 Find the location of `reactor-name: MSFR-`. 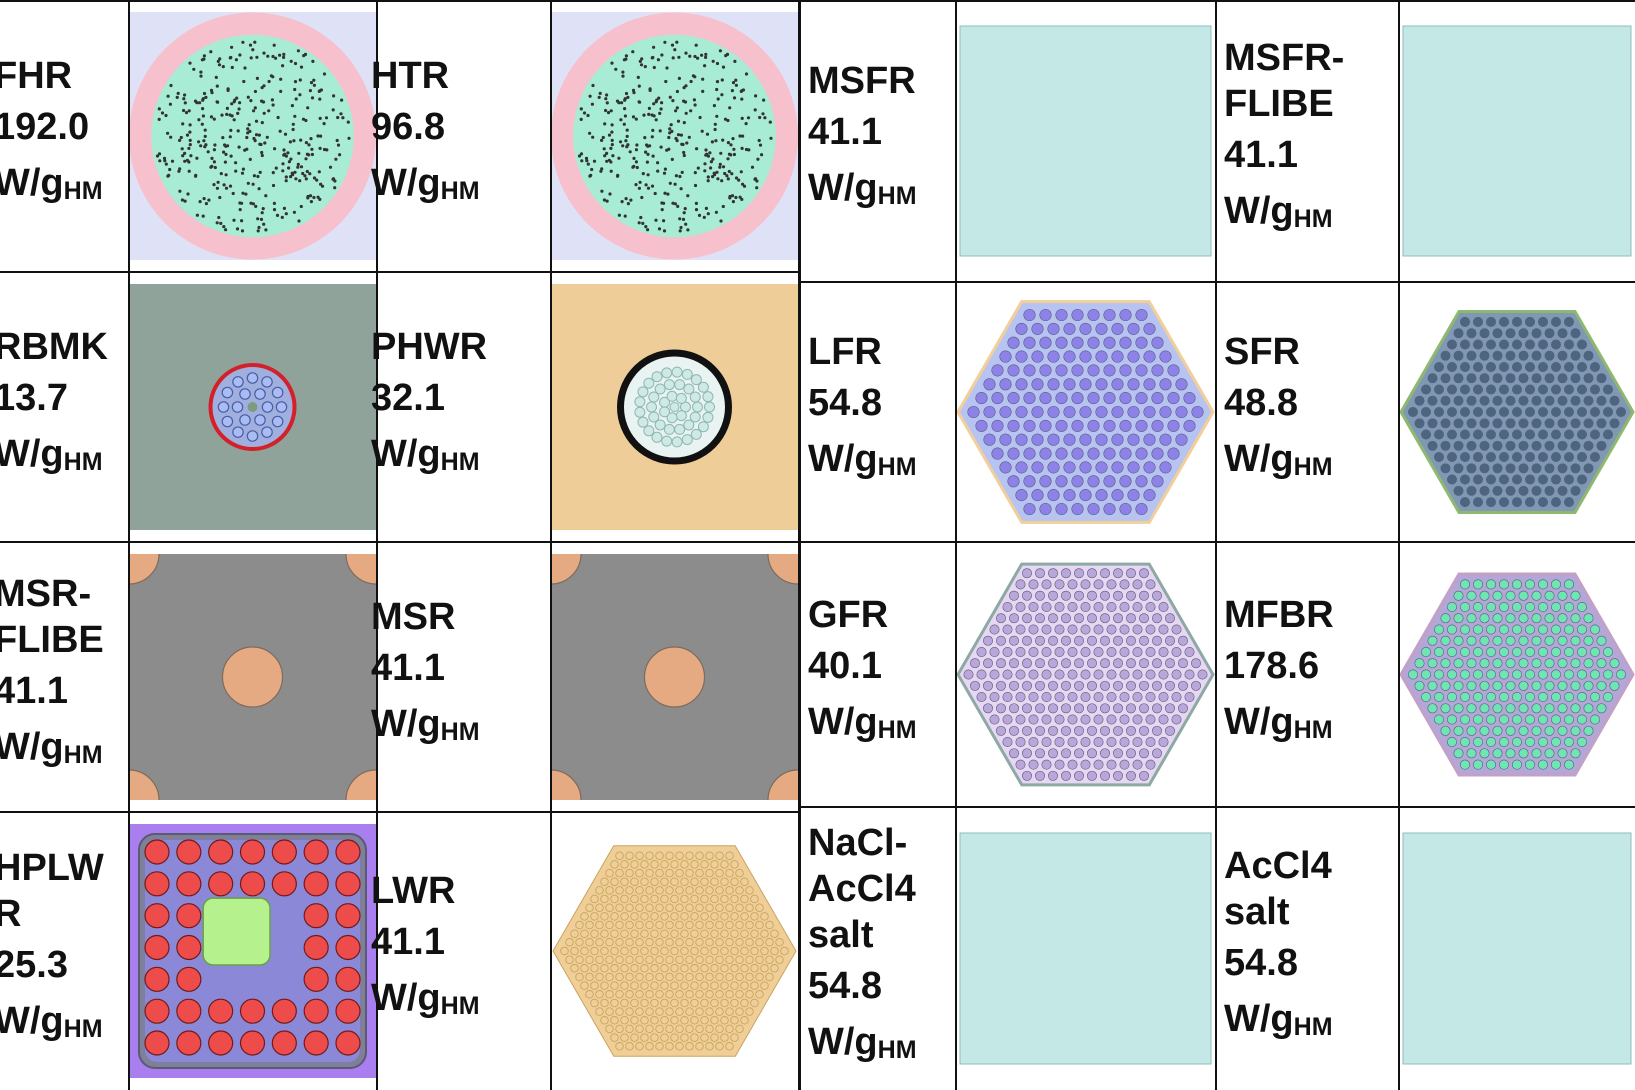

reactor-name: MSFR- is located at coordinates (1284, 58).